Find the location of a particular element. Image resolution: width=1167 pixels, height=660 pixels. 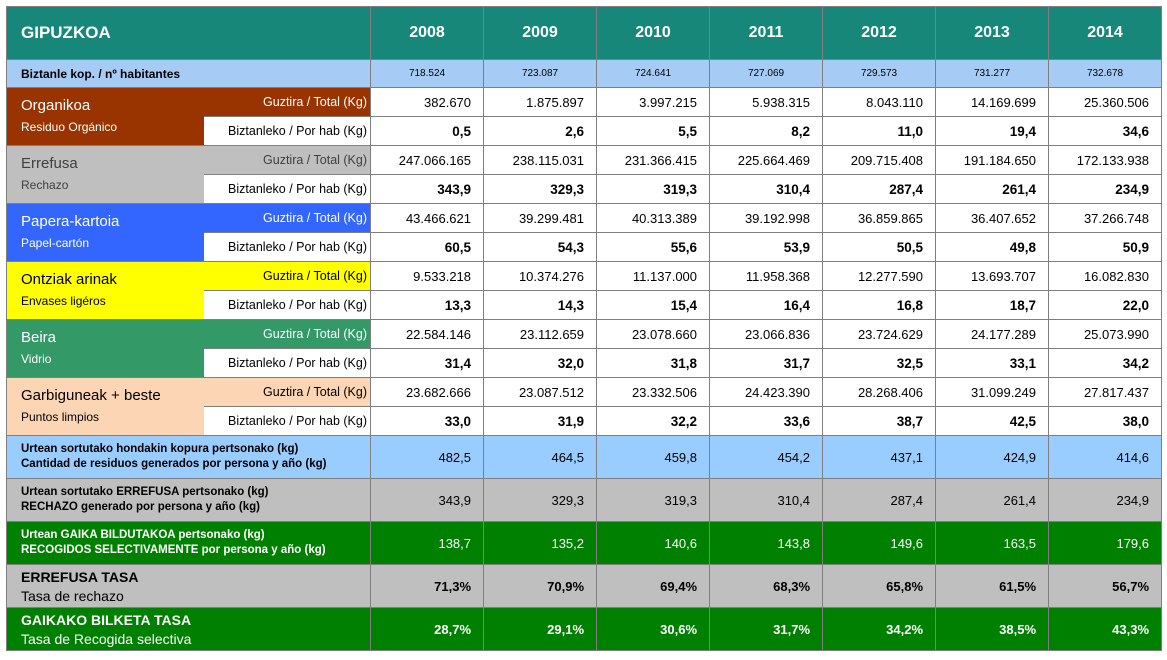

total-value: 382.670 is located at coordinates (427, 102).